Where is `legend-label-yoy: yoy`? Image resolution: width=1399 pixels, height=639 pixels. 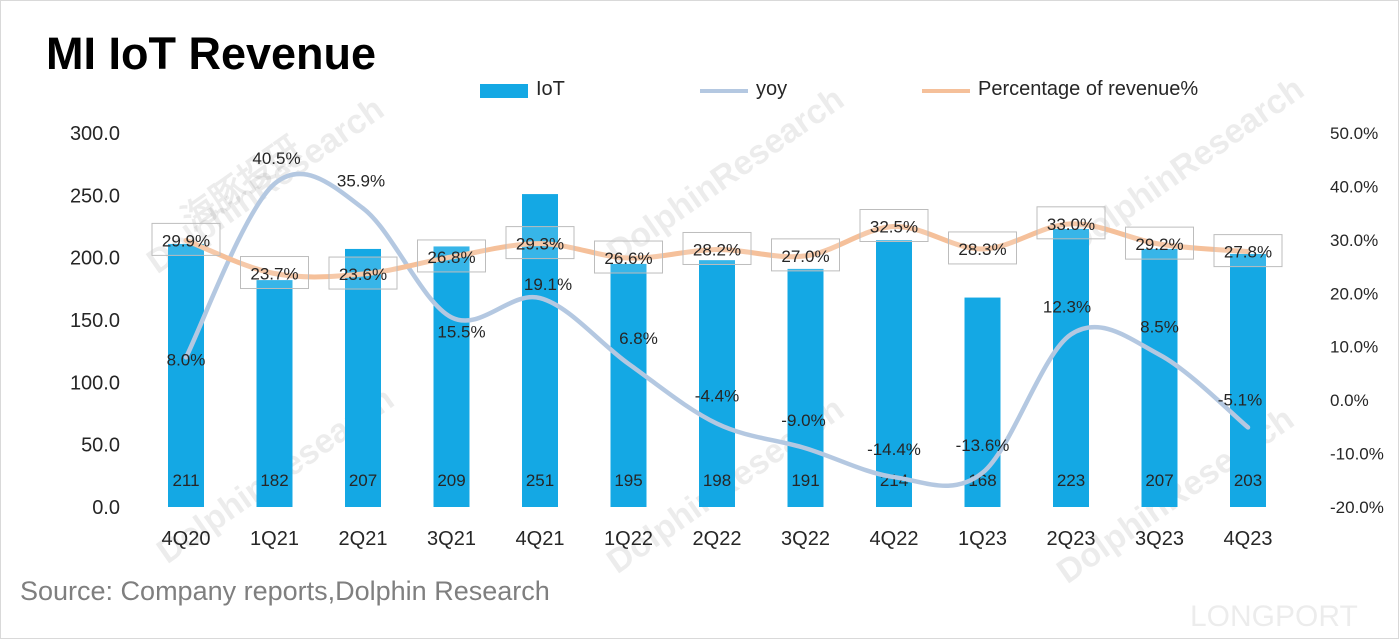
legend-label-yoy: yoy is located at coordinates (772, 89).